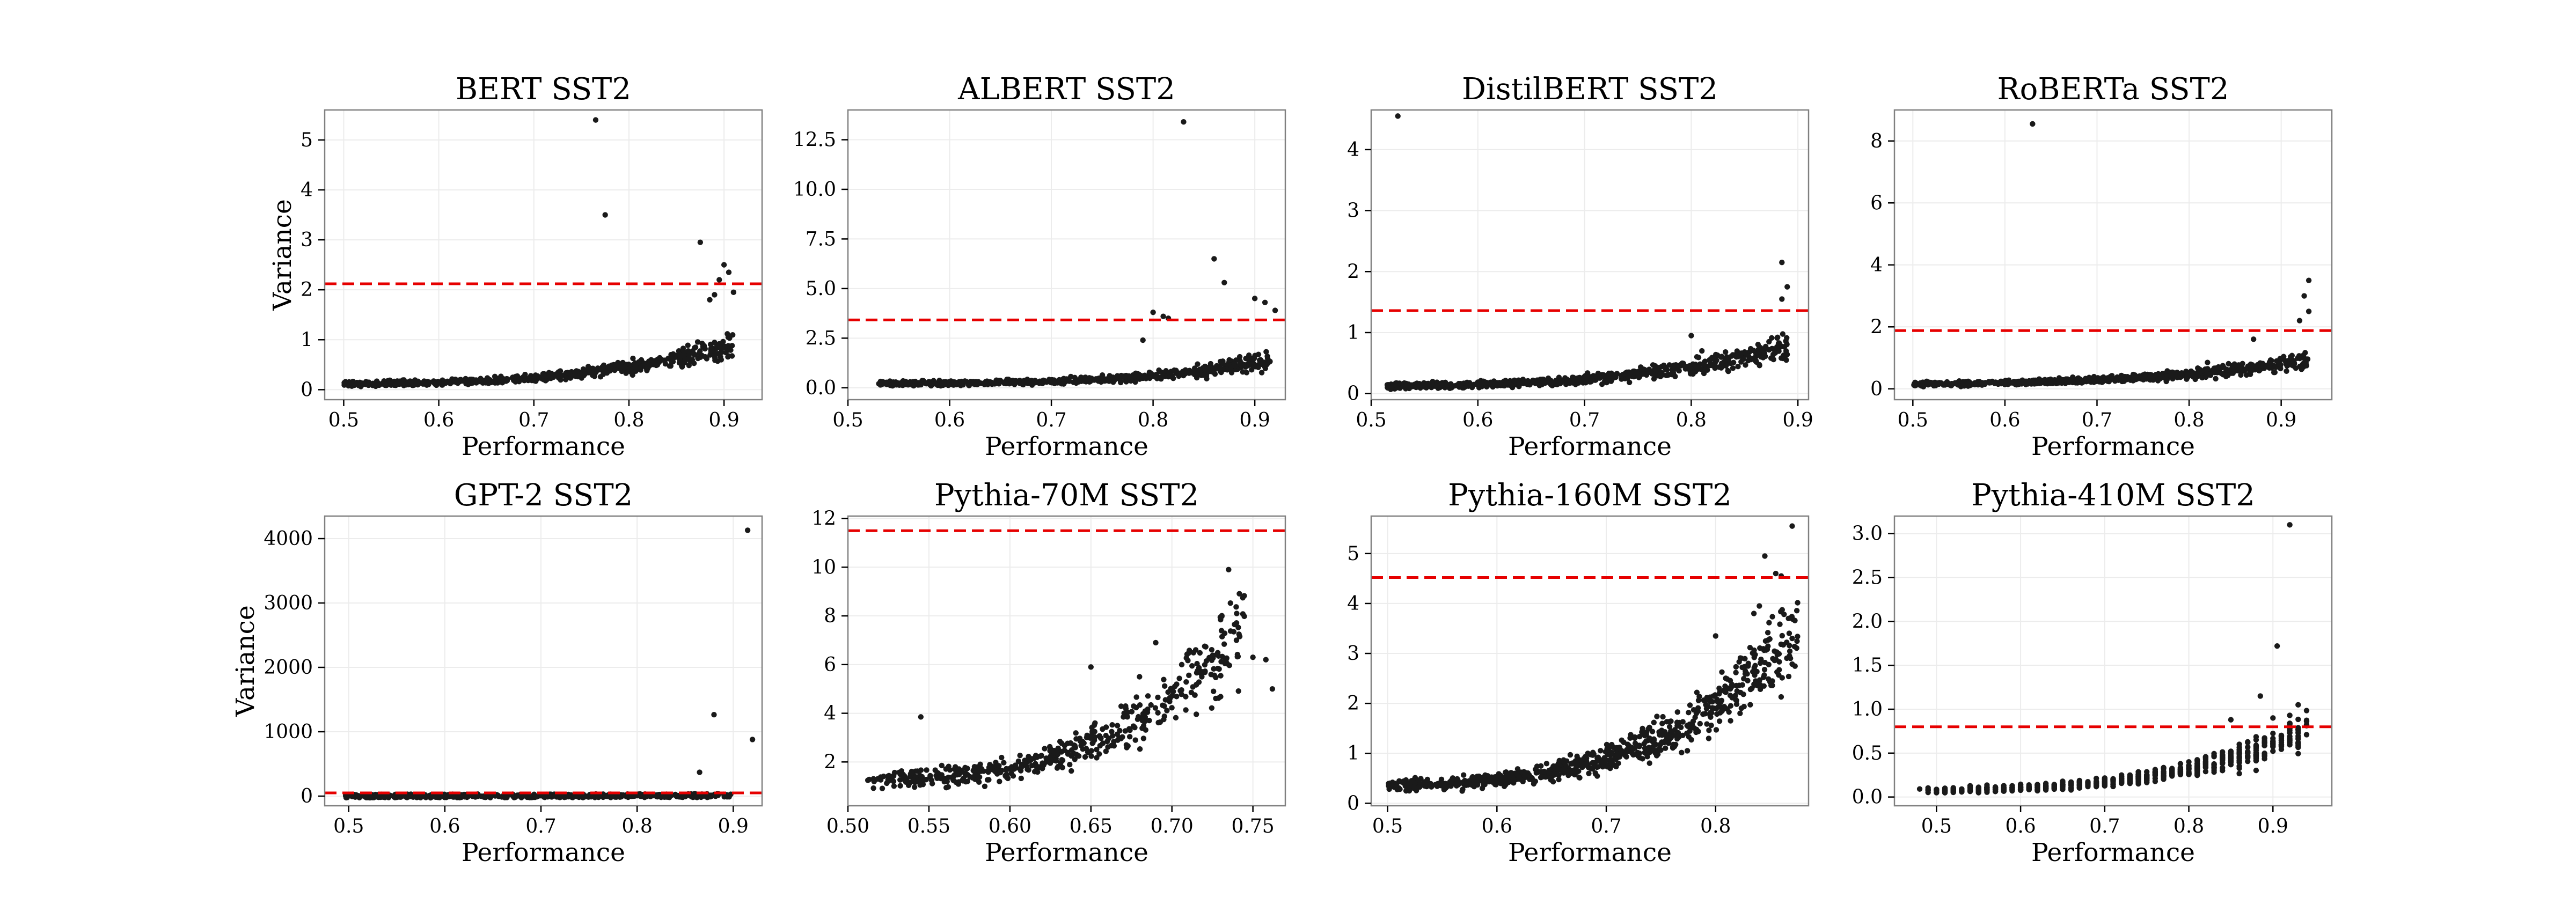 The height and width of the screenshot is (912, 2576). Describe the element at coordinates (2113, 89) in the screenshot. I see `chart-title: RoBERTa SST2` at that location.